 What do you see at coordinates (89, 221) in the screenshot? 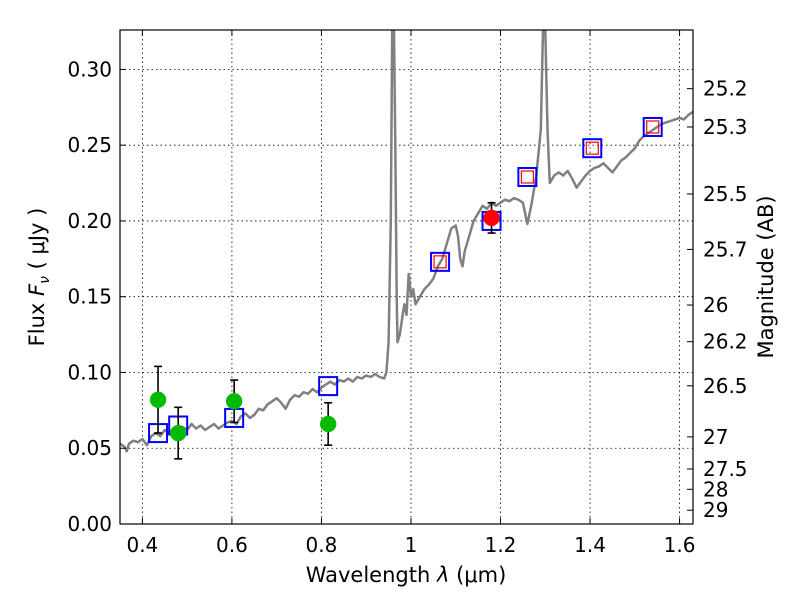
I see `y-tick-label: 0.20` at bounding box center [89, 221].